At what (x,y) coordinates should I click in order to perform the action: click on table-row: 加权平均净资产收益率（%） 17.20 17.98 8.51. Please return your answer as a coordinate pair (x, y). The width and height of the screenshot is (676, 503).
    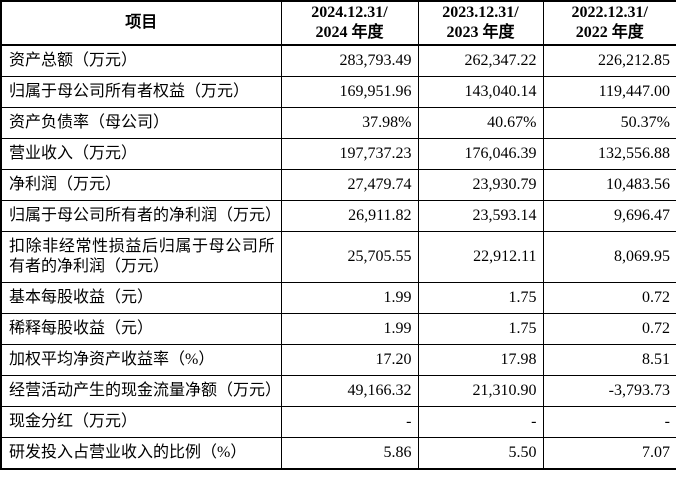
    Looking at the image, I should click on (338, 360).